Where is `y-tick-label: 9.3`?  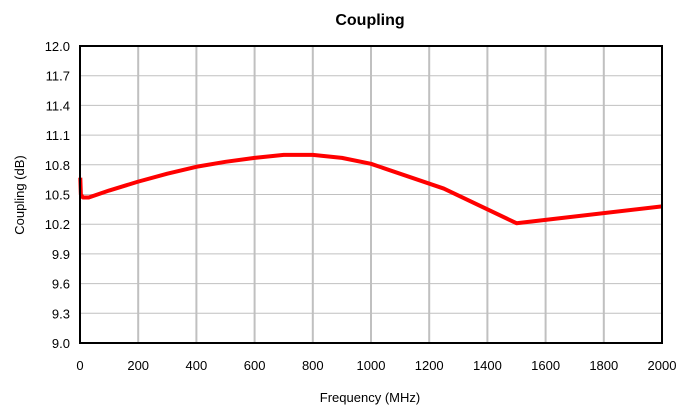 y-tick-label: 9.3 is located at coordinates (61, 313).